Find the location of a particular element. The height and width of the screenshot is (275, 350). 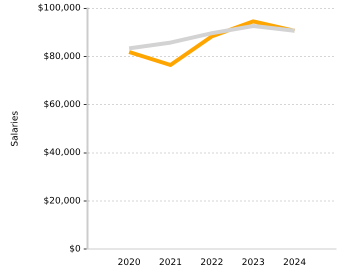

y-tick-label: $80,000 is located at coordinates (63, 57).